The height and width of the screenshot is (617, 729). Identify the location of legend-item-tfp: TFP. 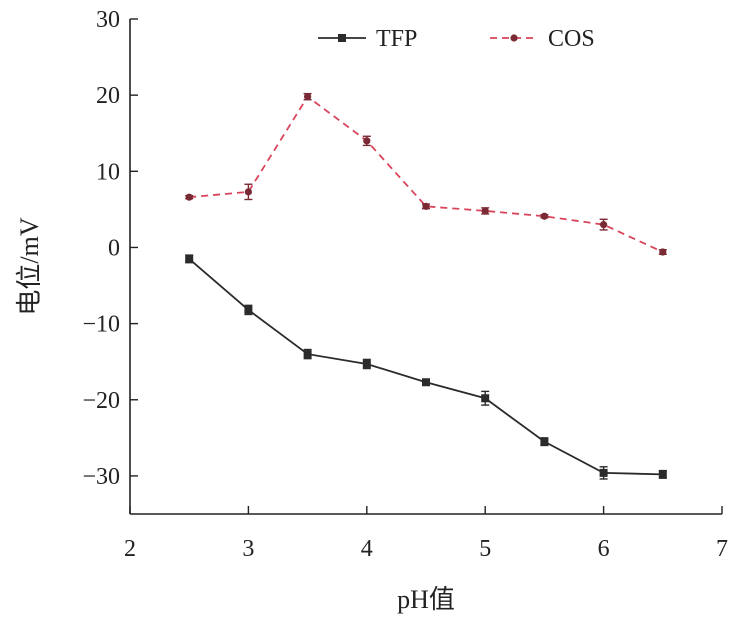
(367, 39).